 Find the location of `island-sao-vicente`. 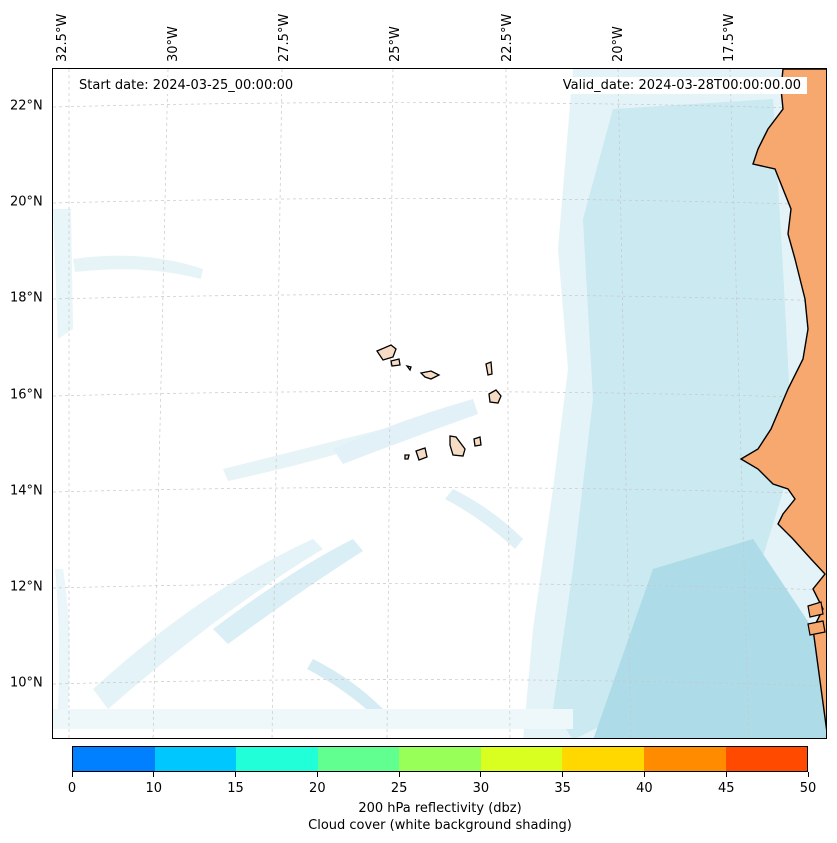

island-sao-vicente is located at coordinates (395, 362).